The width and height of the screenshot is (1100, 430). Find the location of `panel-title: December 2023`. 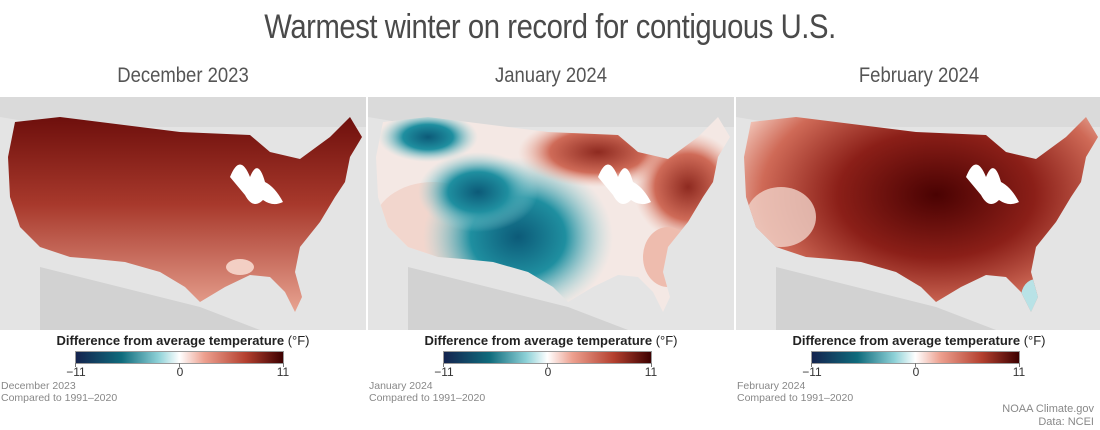

panel-title: December 2023 is located at coordinates (183, 75).